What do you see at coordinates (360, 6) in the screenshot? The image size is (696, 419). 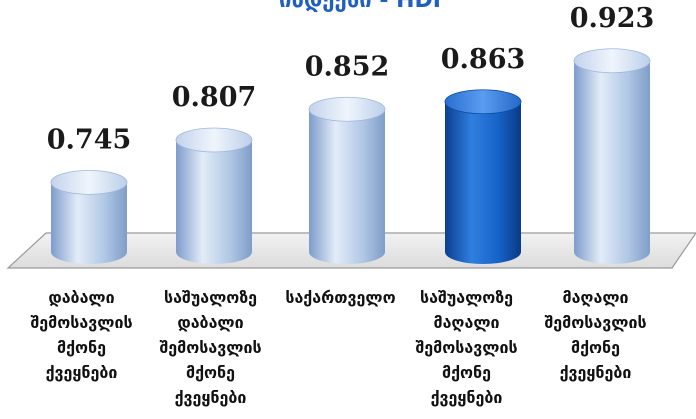 I see `chart-title: ინდექსი - HDI` at bounding box center [360, 6].